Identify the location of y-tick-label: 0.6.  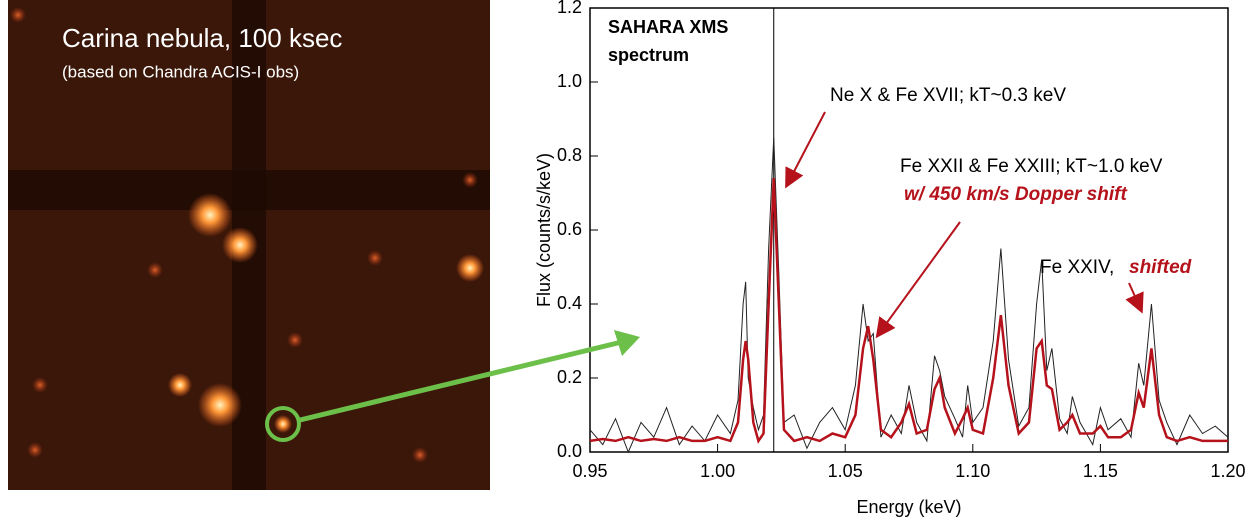
(569, 229).